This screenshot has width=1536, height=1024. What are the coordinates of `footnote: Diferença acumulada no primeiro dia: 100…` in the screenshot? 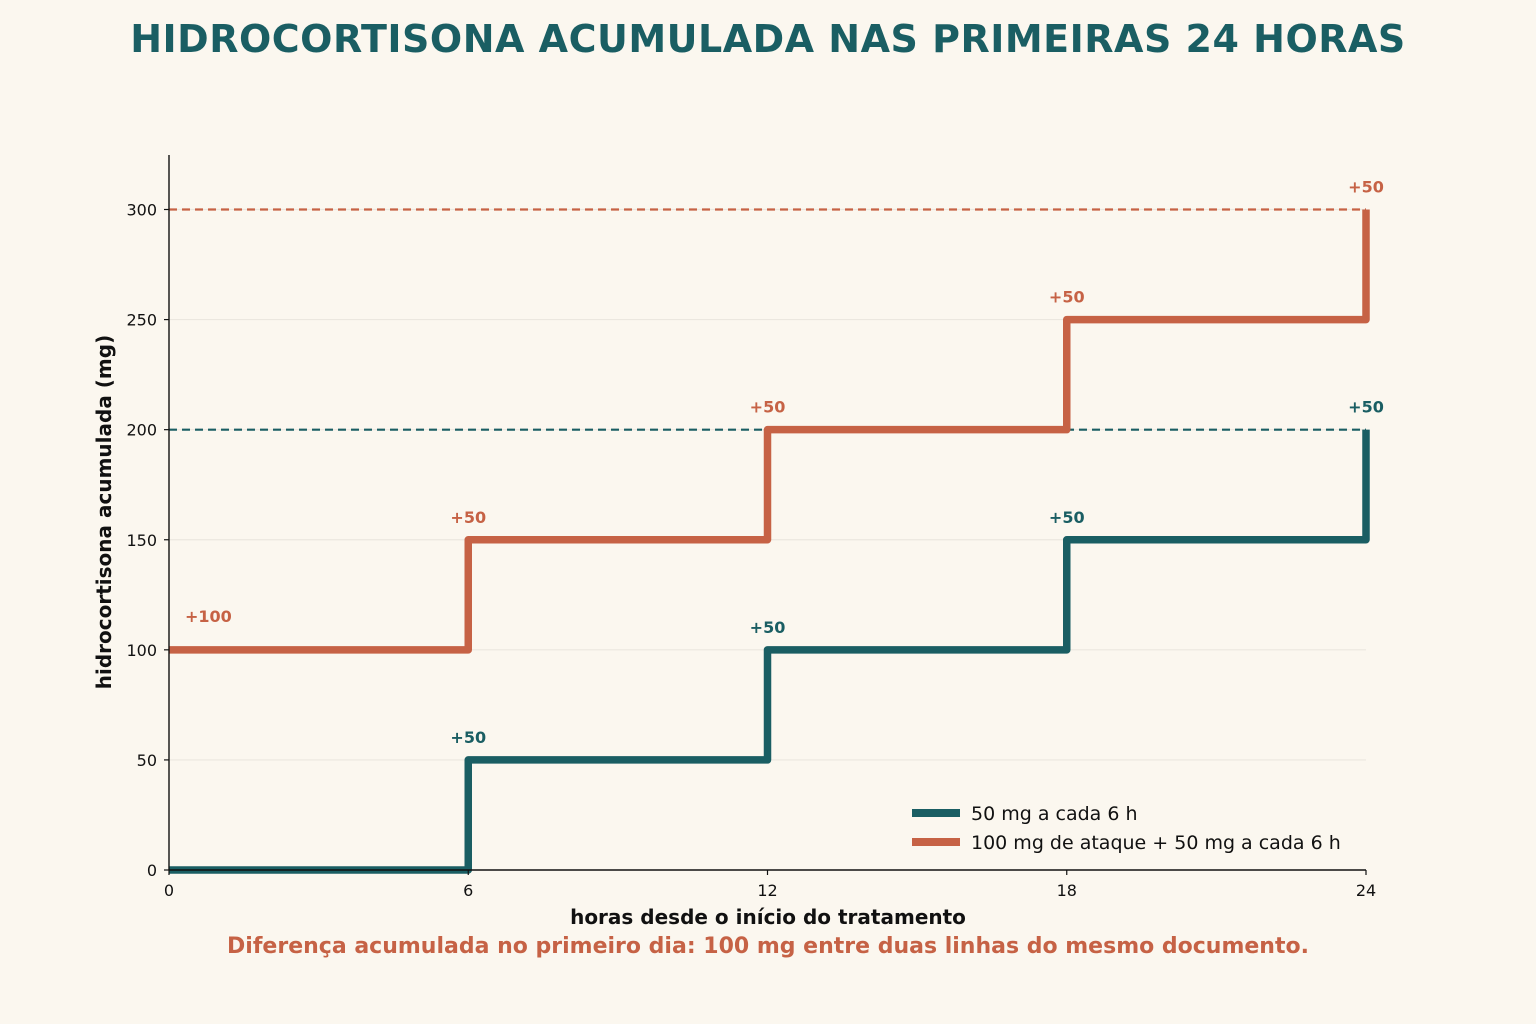 It's located at (768, 946).